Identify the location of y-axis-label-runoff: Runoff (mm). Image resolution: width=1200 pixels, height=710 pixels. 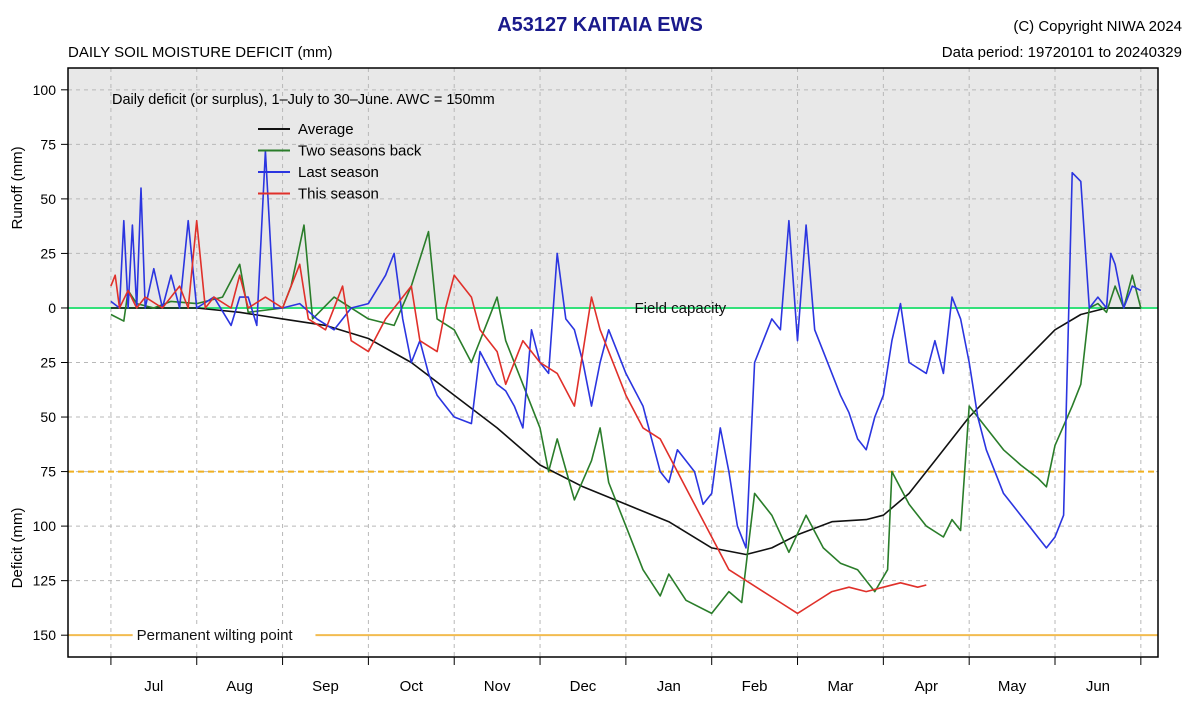
(17, 187).